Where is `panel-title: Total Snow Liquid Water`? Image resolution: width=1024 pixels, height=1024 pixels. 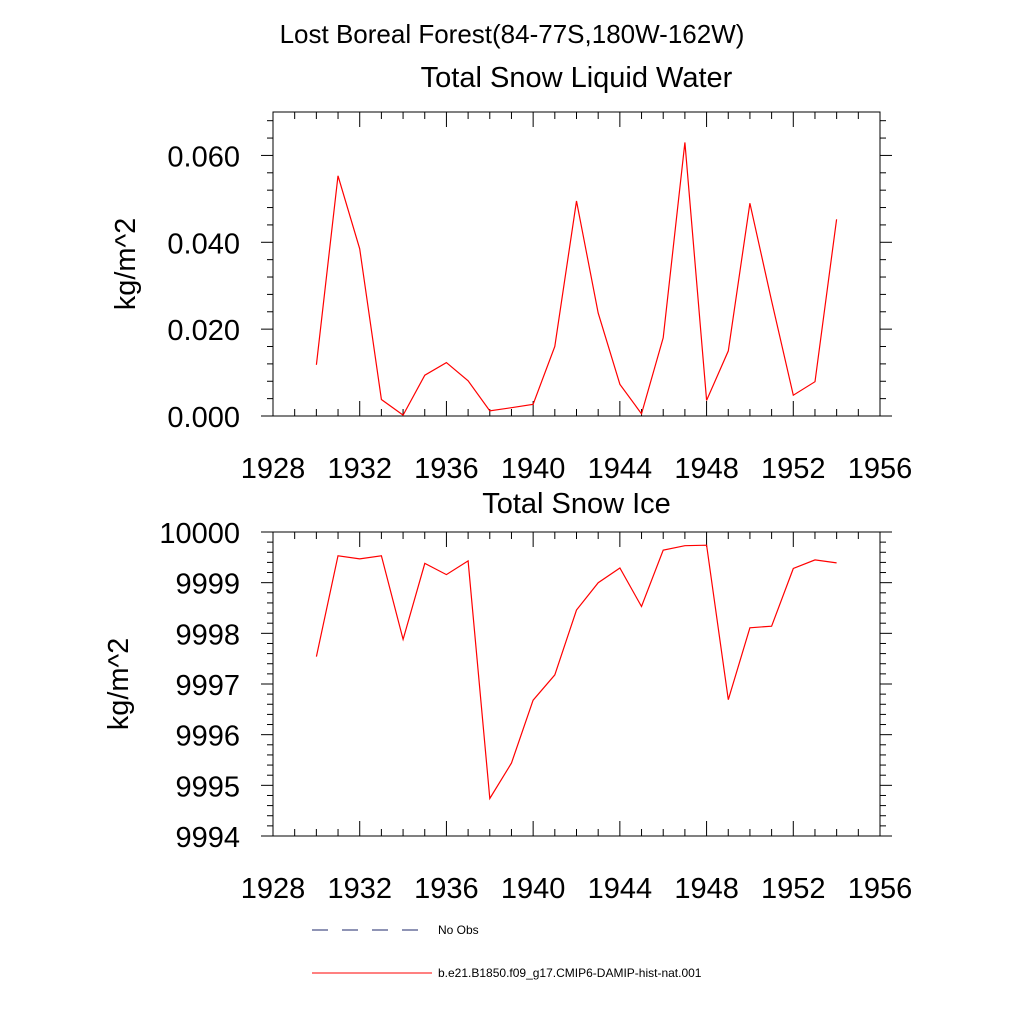 panel-title: Total Snow Liquid Water is located at coordinates (577, 78).